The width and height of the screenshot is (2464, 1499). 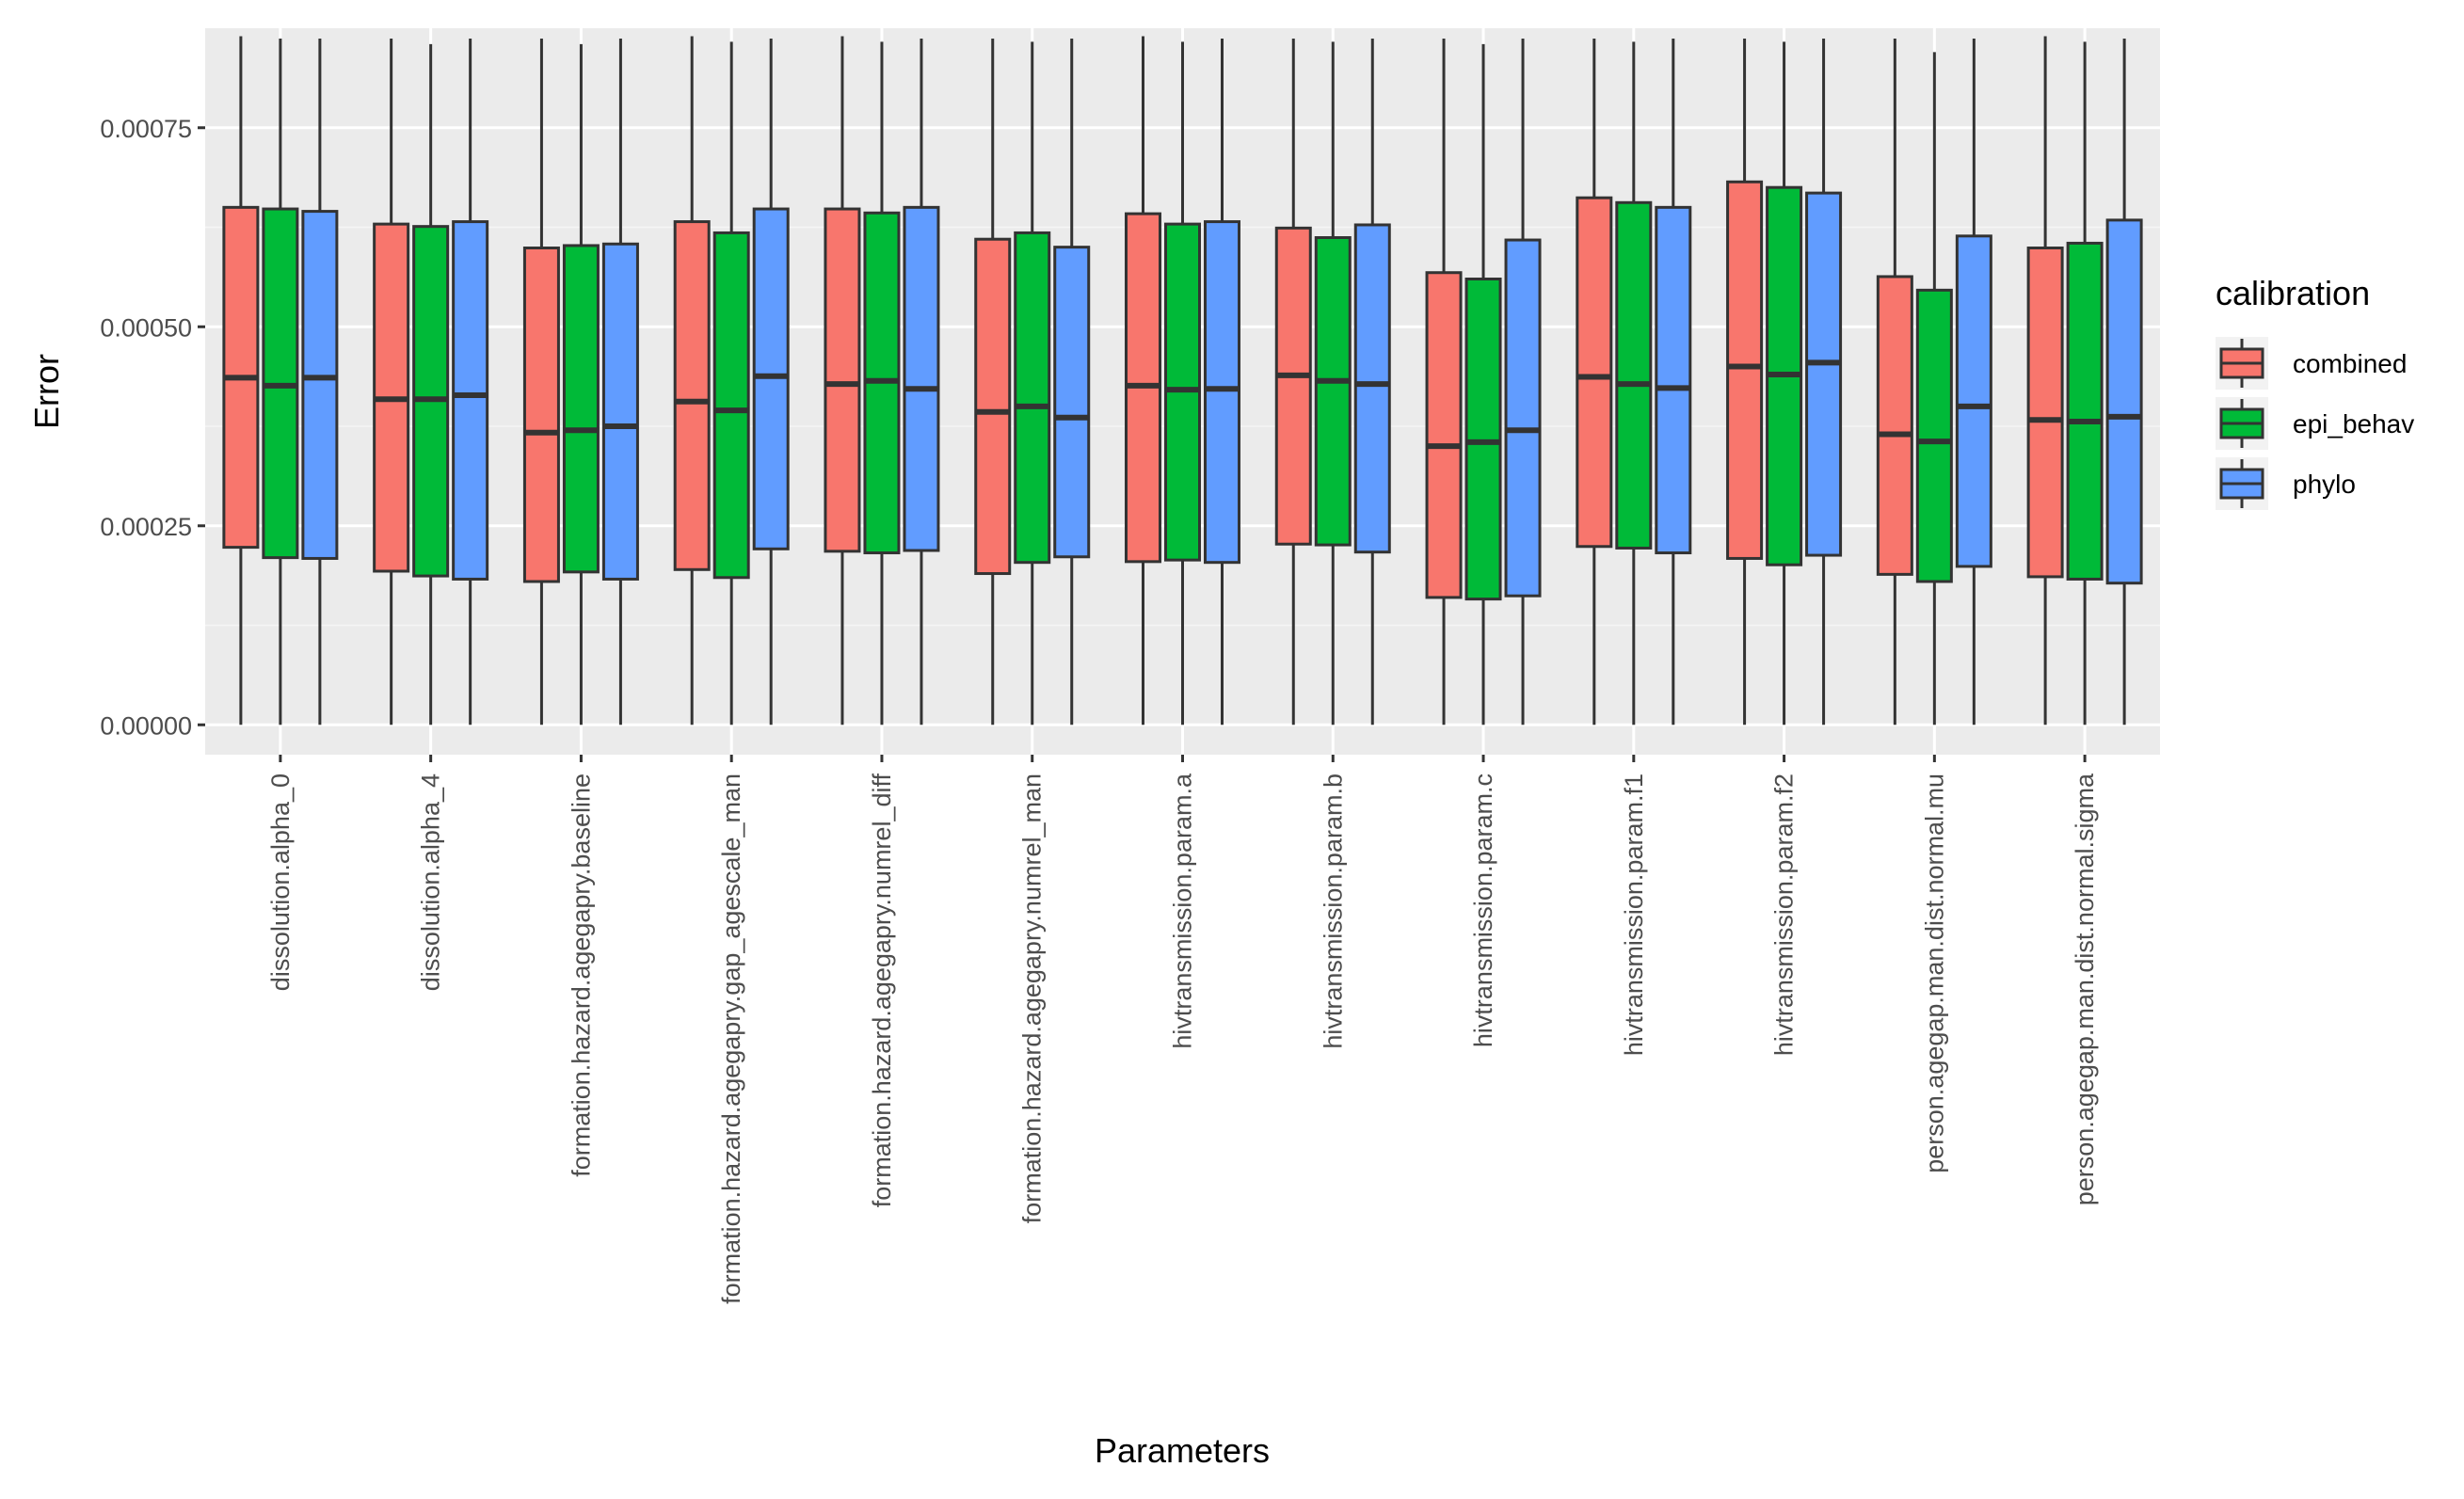 I want to click on legend-label: combined, so click(x=2350, y=363).